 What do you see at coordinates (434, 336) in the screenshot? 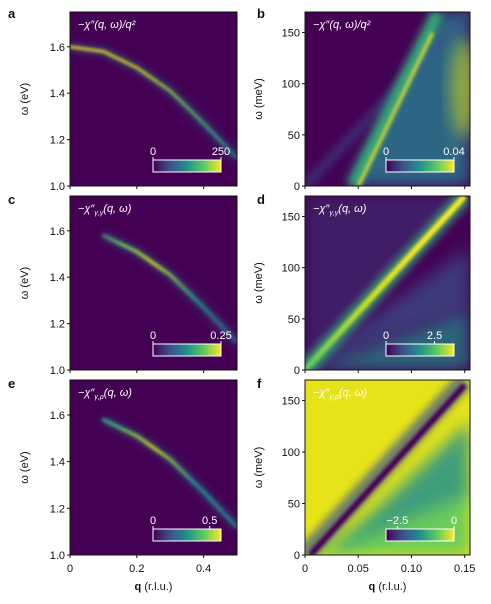
I see `colorbar-tick-label: 2.5` at bounding box center [434, 336].